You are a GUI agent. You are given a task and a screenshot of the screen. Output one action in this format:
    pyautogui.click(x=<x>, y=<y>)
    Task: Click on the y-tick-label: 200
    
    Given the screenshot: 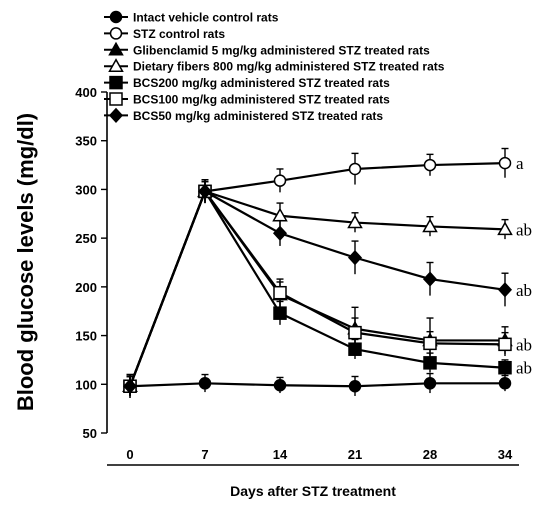 What is the action you would take?
    pyautogui.click(x=86, y=287)
    